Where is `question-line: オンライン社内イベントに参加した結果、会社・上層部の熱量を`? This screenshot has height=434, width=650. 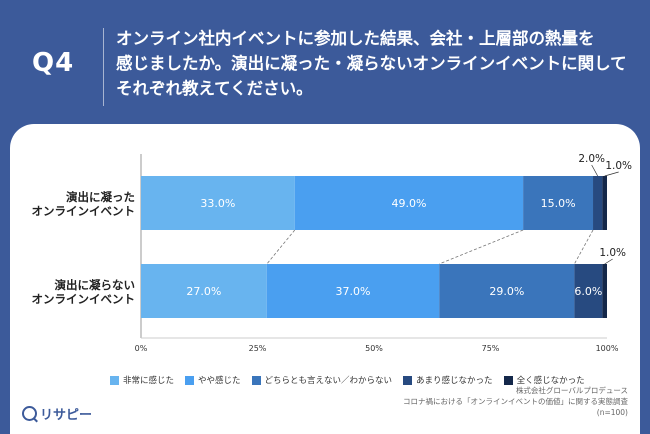
question-line: オンライン社内イベントに参加した結果、会社・上層部の熱量を is located at coordinates (355, 38).